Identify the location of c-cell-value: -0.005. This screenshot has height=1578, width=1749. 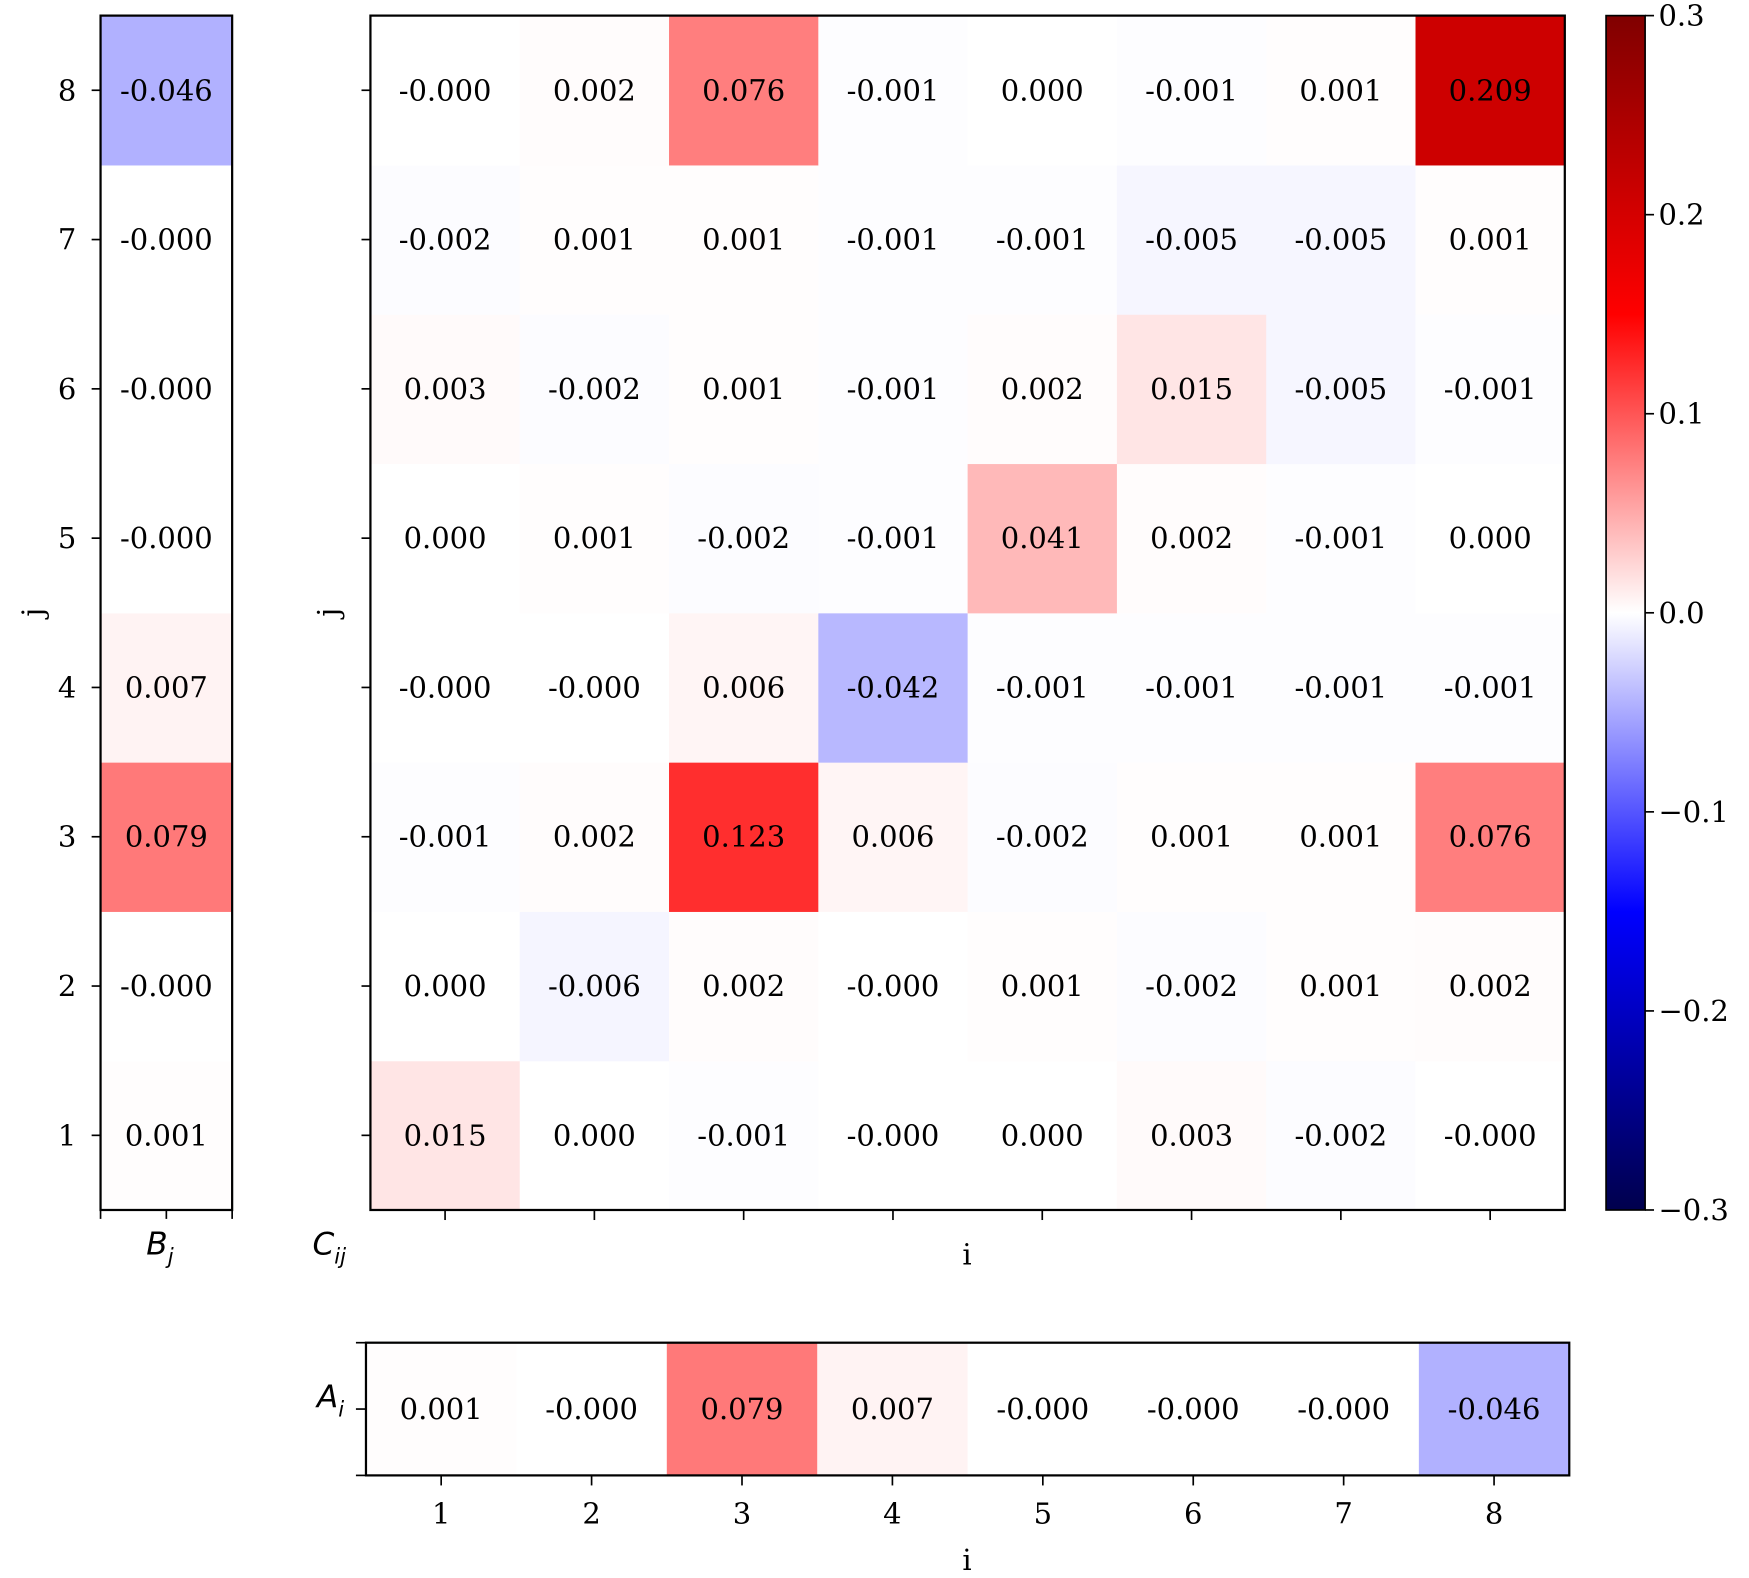
(1340, 240).